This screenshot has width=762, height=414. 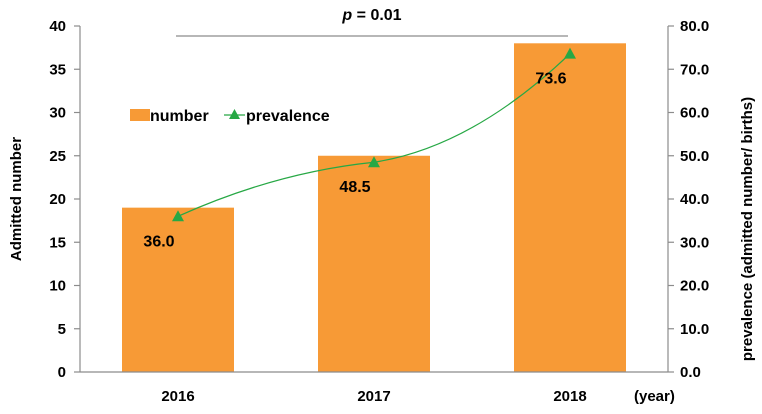 What do you see at coordinates (57, 286) in the screenshot?
I see `y-tick-label: 10` at bounding box center [57, 286].